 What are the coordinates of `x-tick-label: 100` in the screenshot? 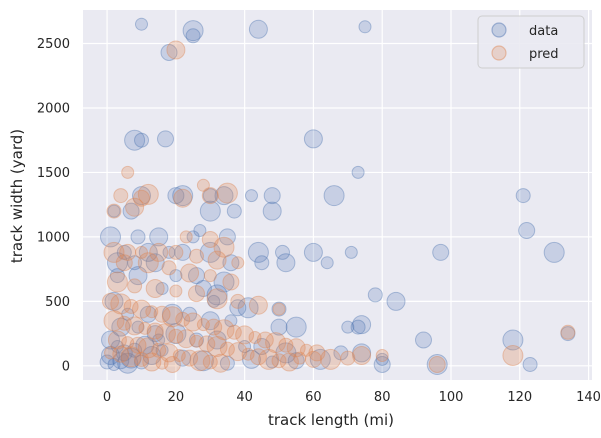 It's located at (451, 397).